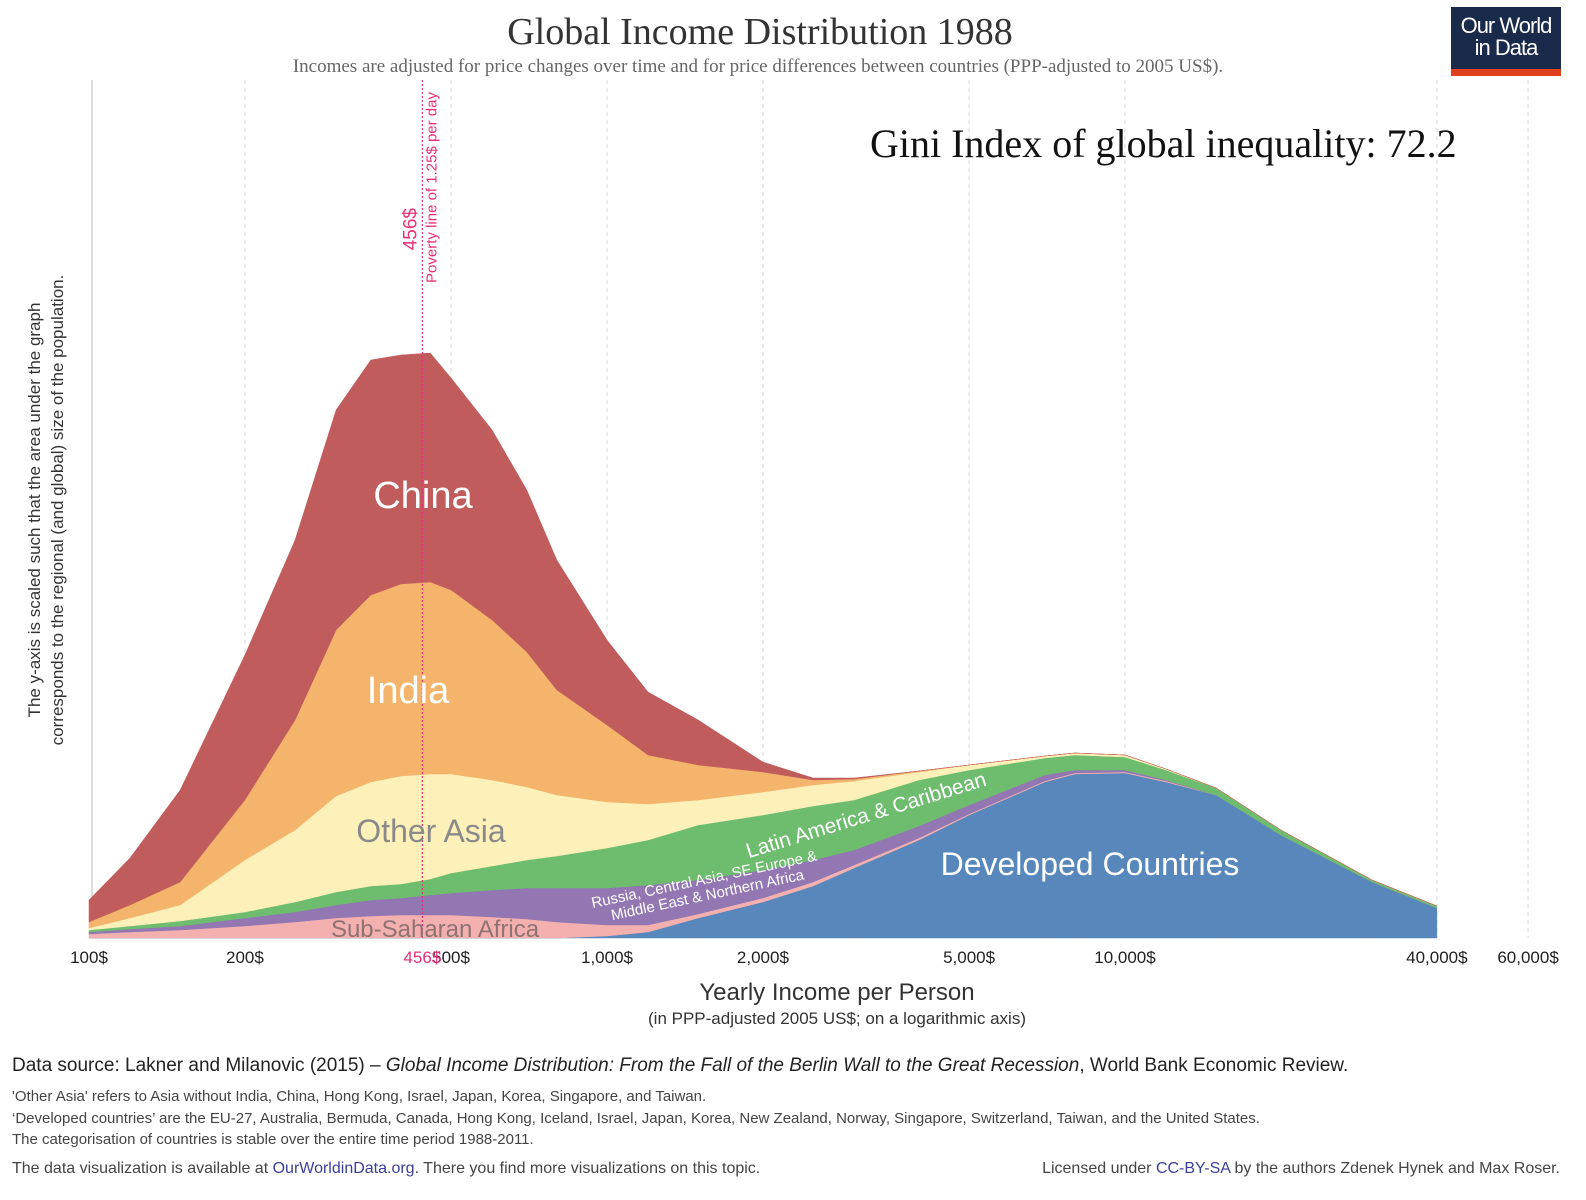  What do you see at coordinates (410, 229) in the screenshot?
I see `poverty-line-value: 456$` at bounding box center [410, 229].